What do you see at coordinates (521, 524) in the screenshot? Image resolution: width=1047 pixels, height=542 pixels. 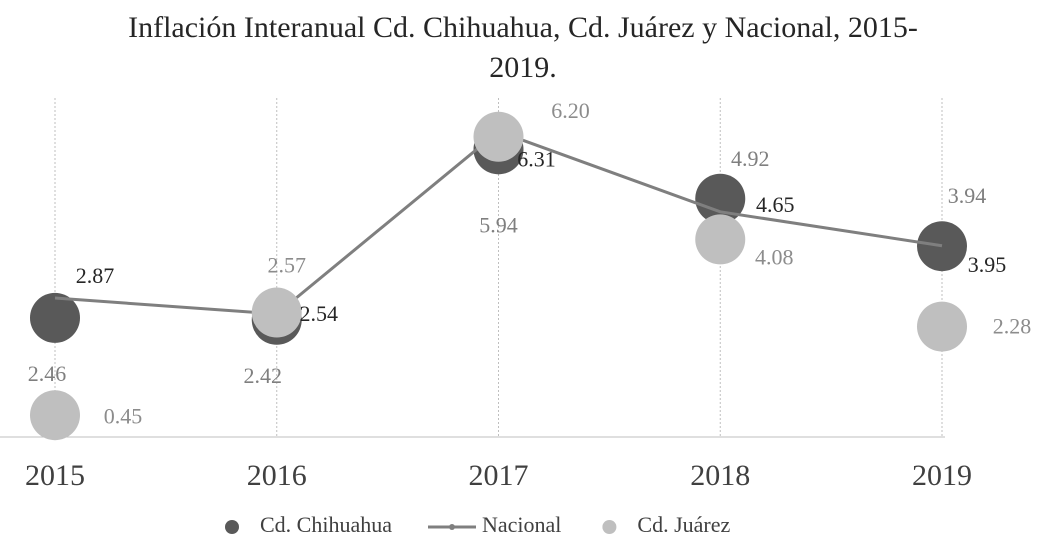 I see `legend-label: Nacional` at bounding box center [521, 524].